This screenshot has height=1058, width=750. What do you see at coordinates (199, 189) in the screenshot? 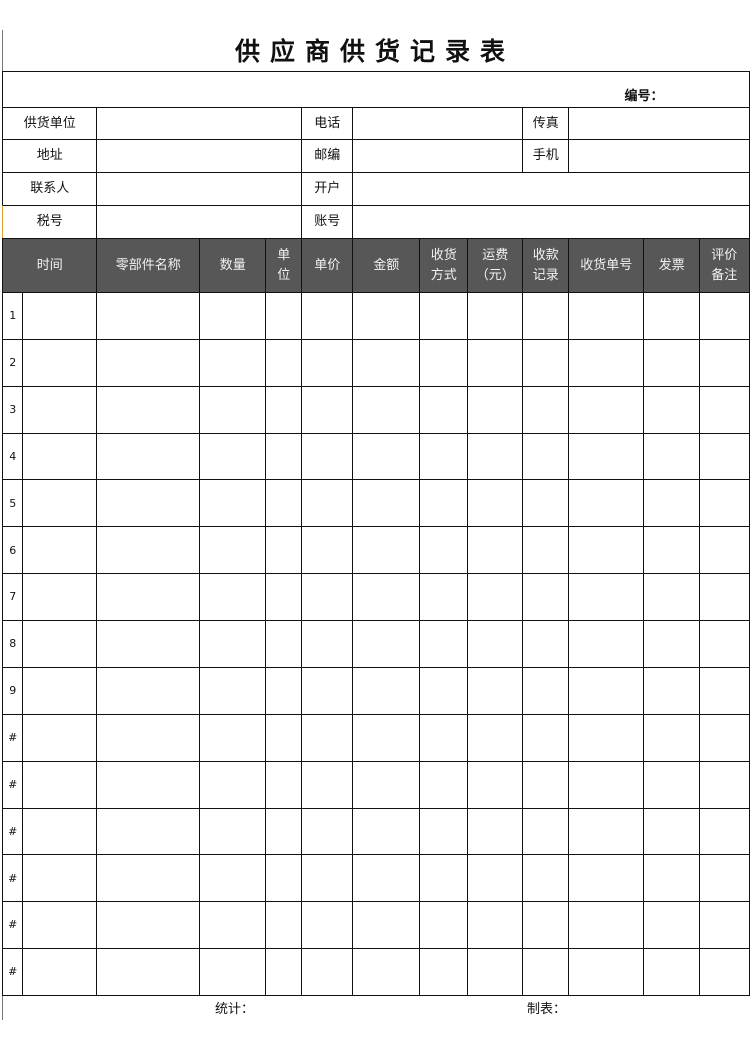
I see `contact-field` at bounding box center [199, 189].